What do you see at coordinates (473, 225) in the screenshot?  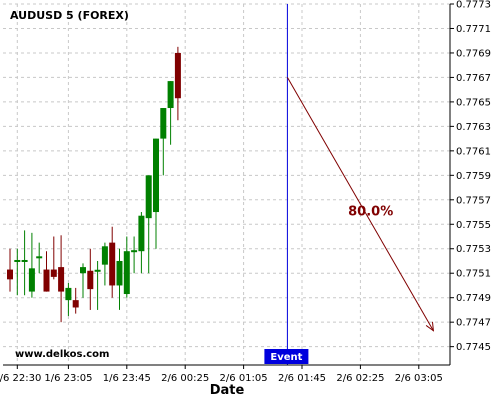 I see `y-tick-label: 0.7755` at bounding box center [473, 225].